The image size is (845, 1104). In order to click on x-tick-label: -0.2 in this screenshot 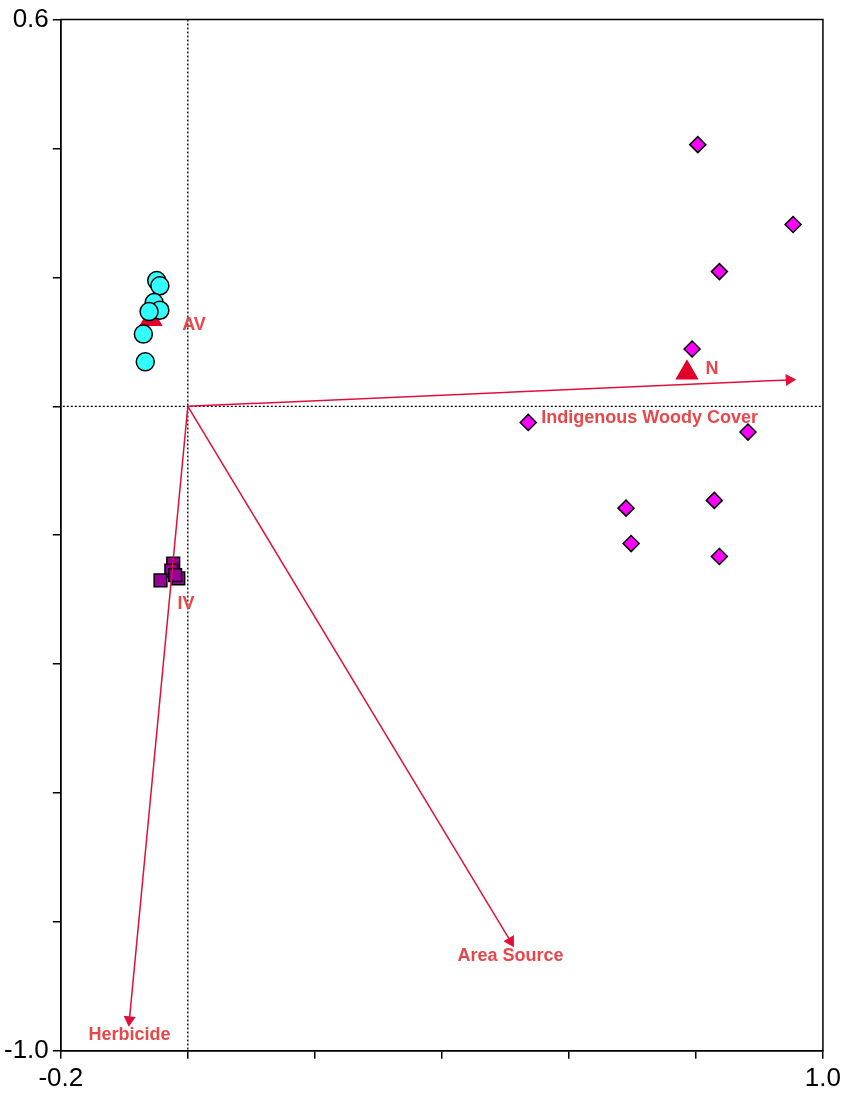, I will do `click(61, 1076)`.